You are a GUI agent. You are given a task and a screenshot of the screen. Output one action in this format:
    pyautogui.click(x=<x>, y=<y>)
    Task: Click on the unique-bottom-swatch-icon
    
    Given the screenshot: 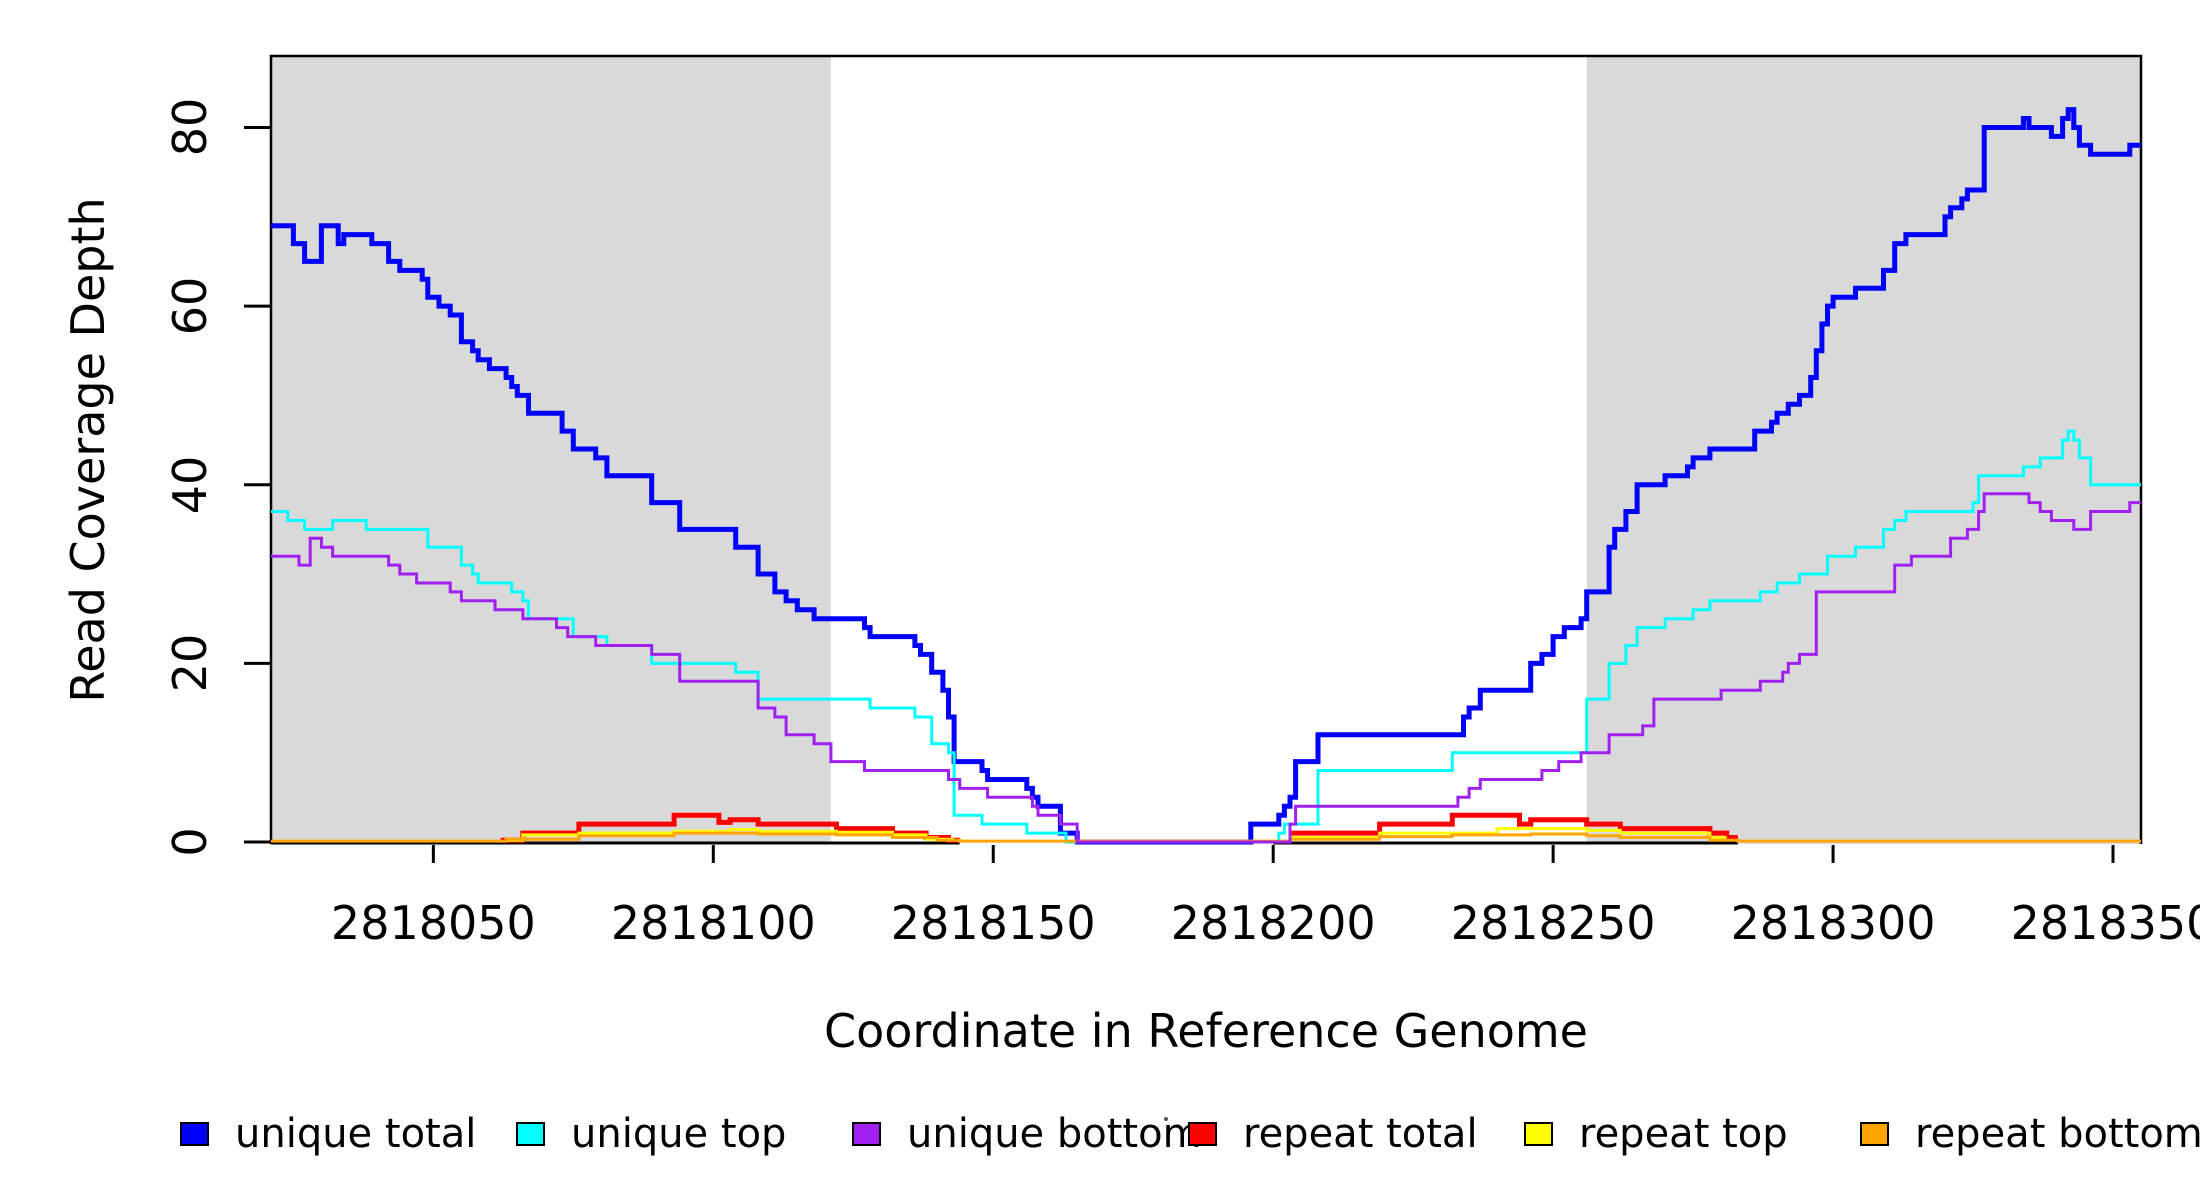 What is the action you would take?
    pyautogui.click(x=866, y=1134)
    